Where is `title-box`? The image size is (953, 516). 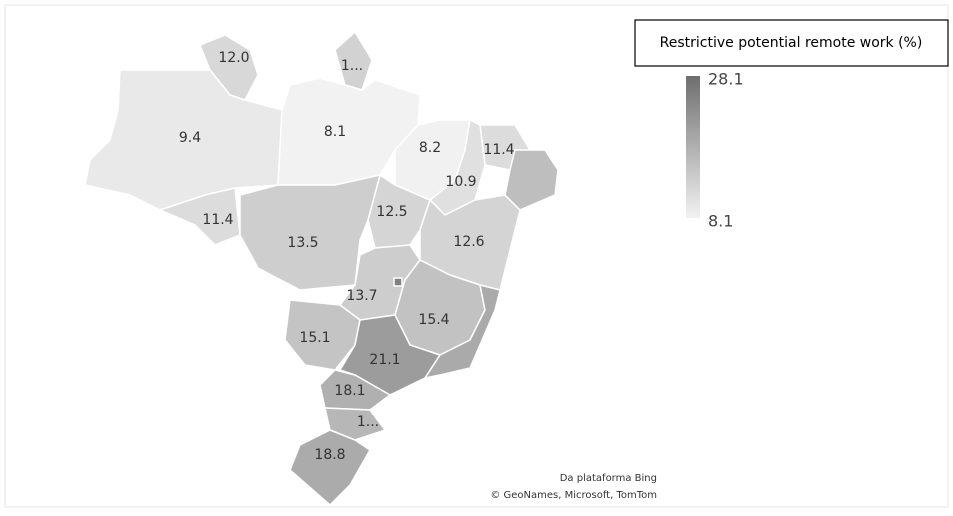 title-box is located at coordinates (791, 43).